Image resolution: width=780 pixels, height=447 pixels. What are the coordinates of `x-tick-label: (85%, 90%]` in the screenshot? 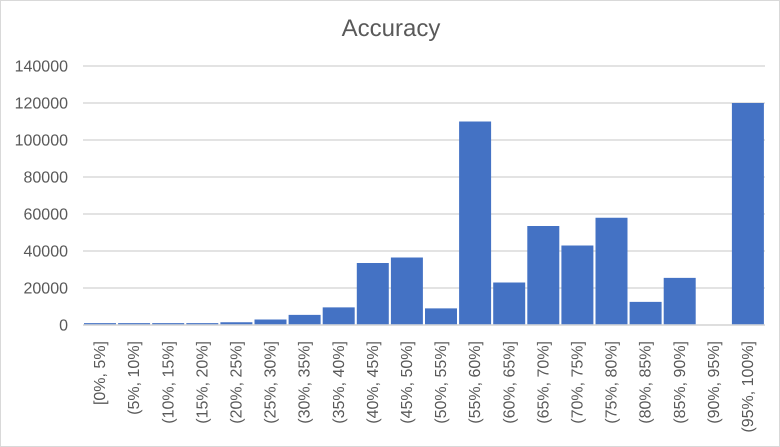 It's located at (679, 382).